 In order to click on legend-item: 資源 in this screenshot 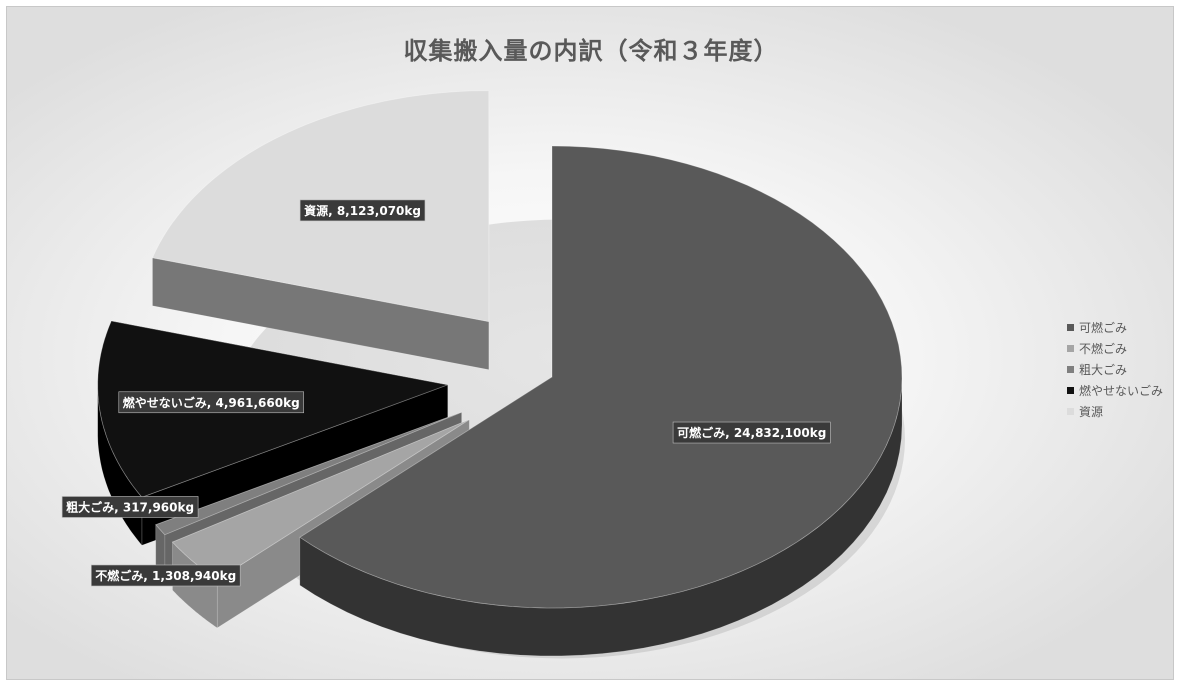, I will do `click(1115, 411)`.